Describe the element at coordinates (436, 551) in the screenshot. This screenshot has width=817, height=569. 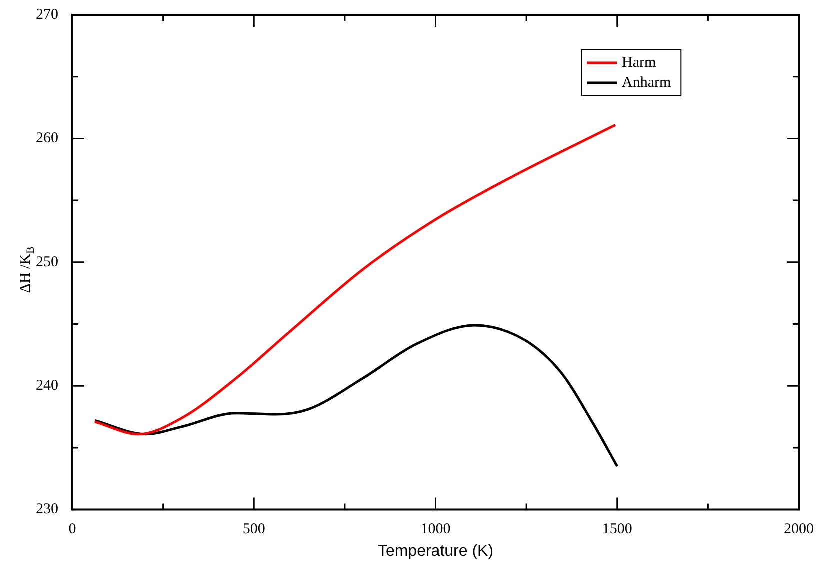
I see `x-axis-title: Temperature (K)` at that location.